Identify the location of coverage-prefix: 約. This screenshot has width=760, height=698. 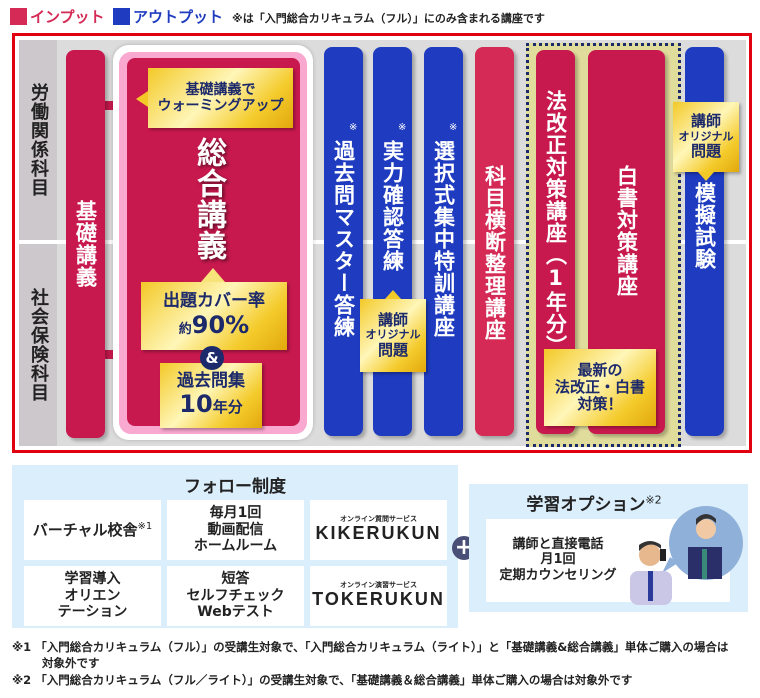
(185, 329).